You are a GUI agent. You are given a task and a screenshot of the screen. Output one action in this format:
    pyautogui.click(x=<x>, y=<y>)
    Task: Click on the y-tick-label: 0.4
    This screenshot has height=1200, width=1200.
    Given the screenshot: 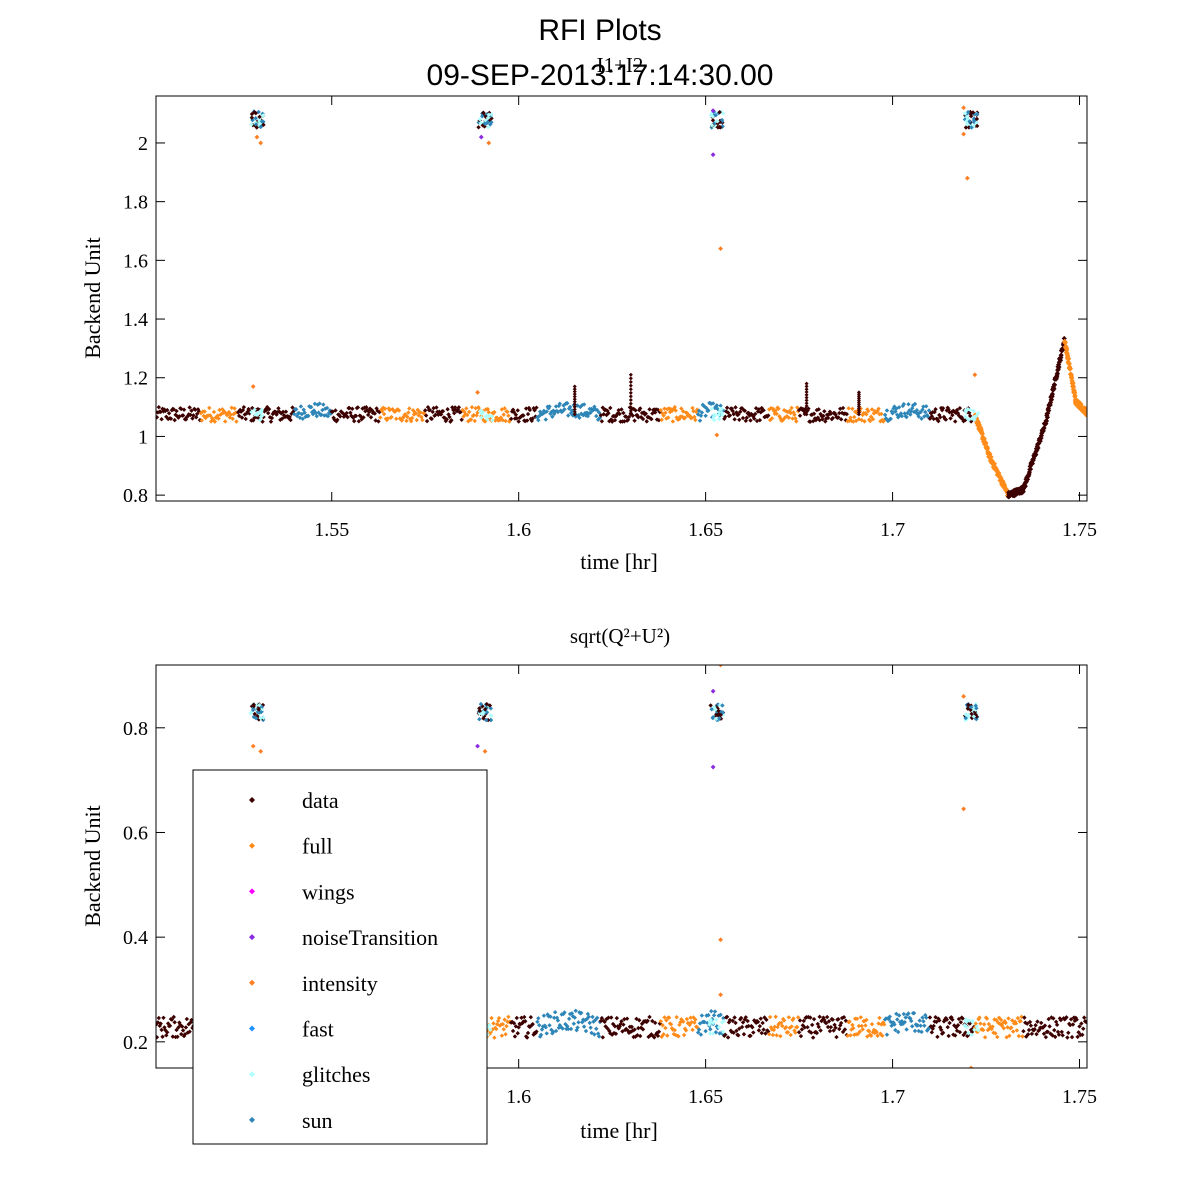 What is the action you would take?
    pyautogui.click(x=135, y=938)
    